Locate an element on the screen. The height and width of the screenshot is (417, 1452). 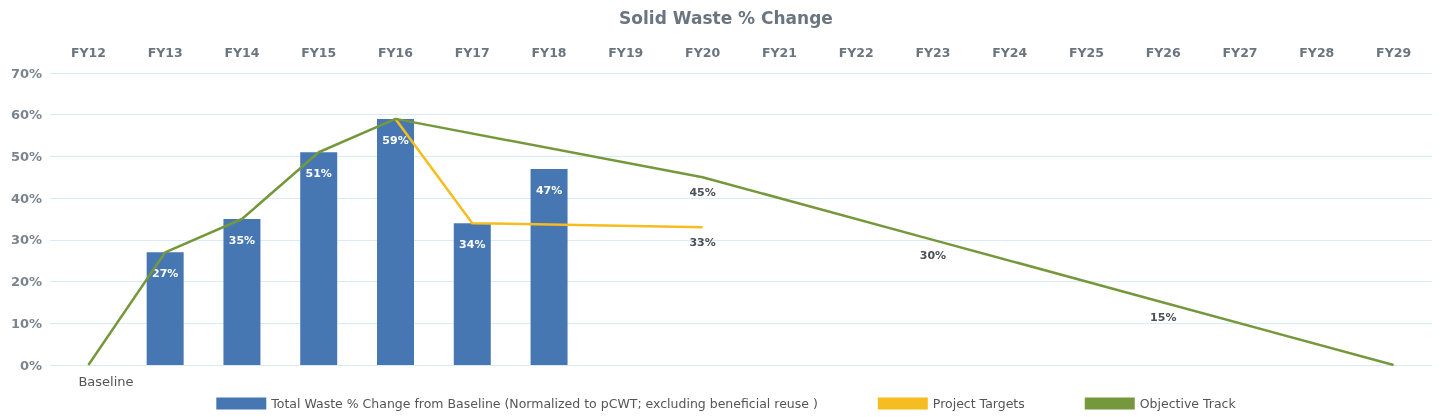
data-label: 45% is located at coordinates (702, 193).